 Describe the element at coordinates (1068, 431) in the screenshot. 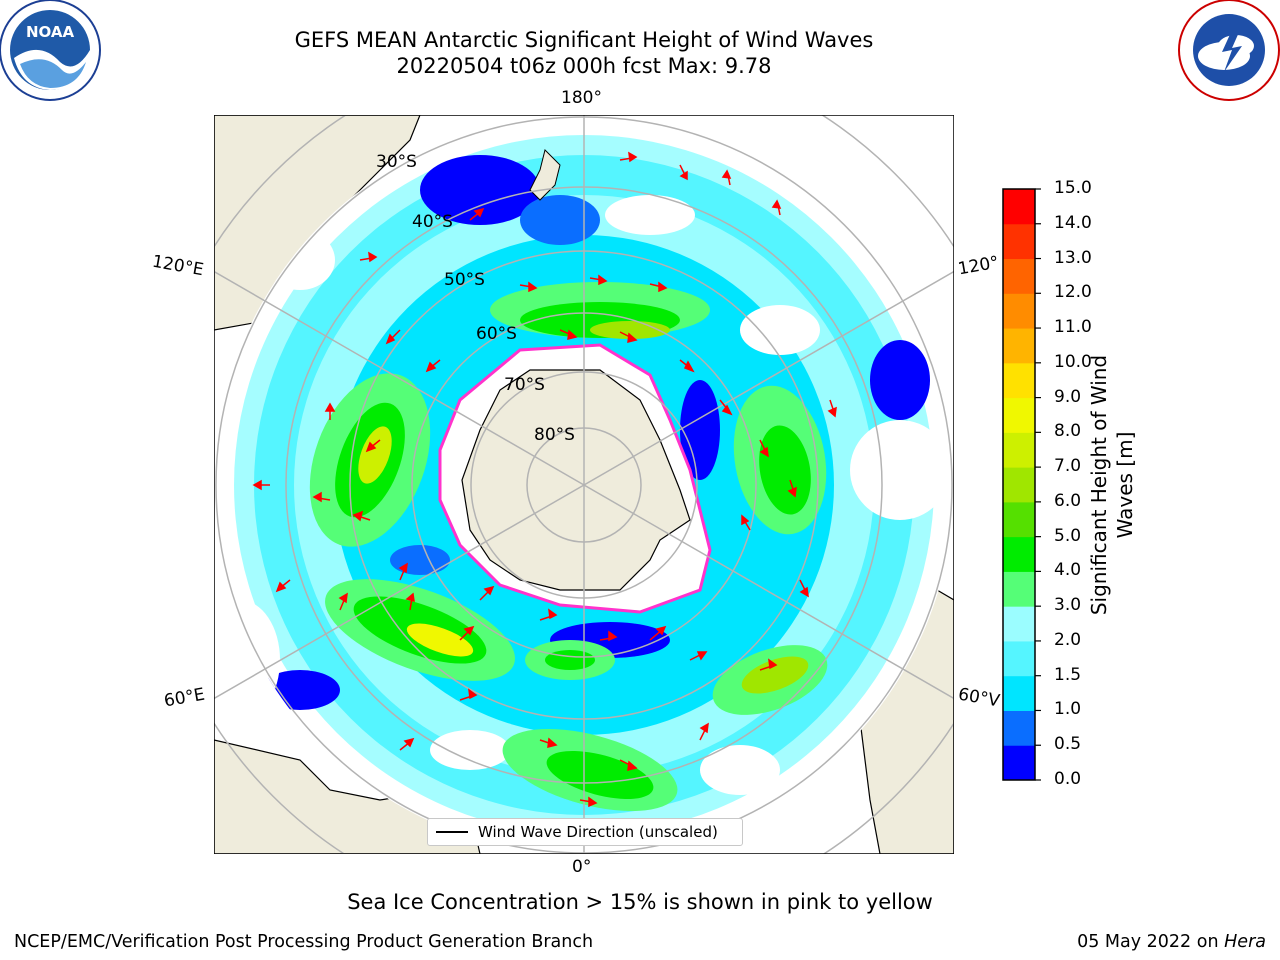

I see `colorbar-tick-label: 8.0` at that location.